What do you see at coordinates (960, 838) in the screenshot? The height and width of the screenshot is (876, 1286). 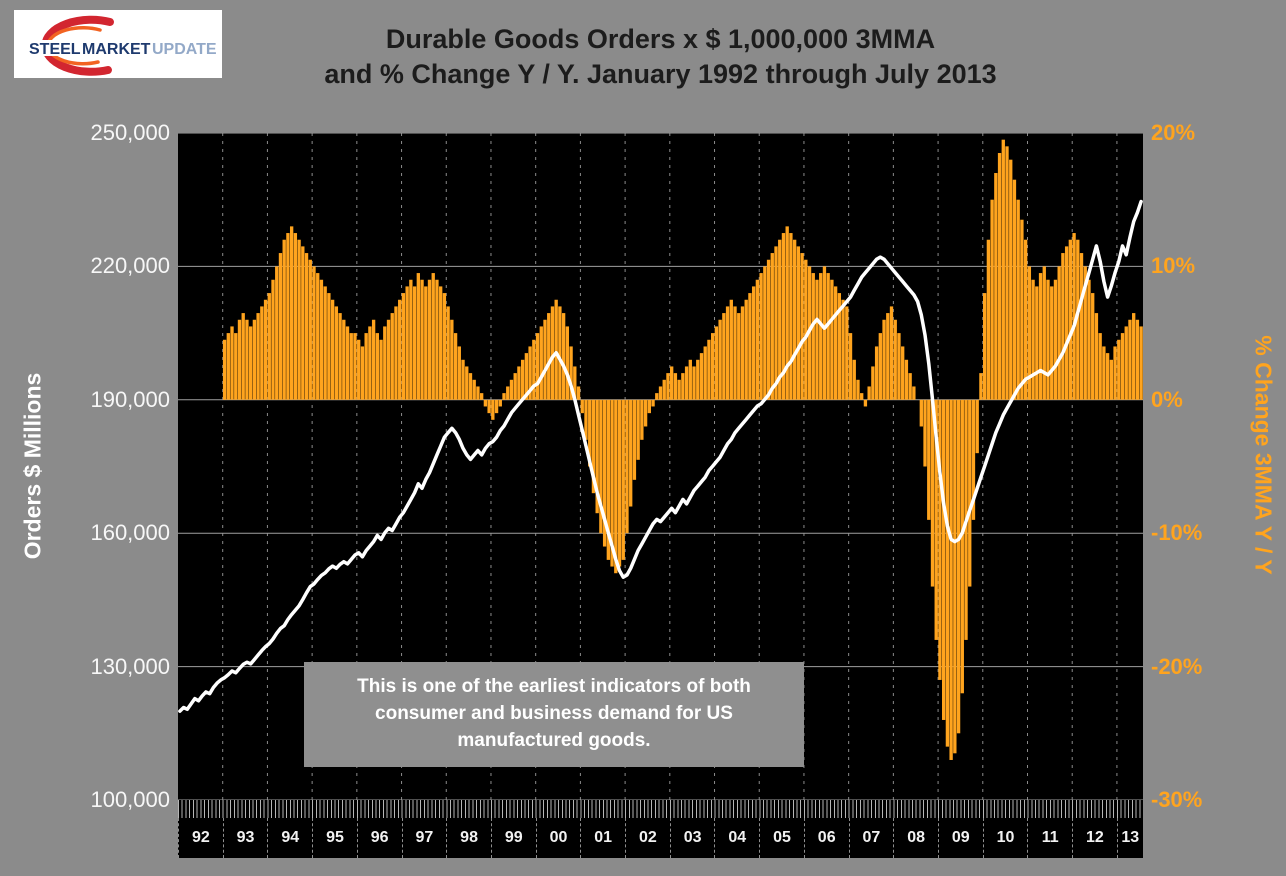 I see `year-label-09: 09` at bounding box center [960, 838].